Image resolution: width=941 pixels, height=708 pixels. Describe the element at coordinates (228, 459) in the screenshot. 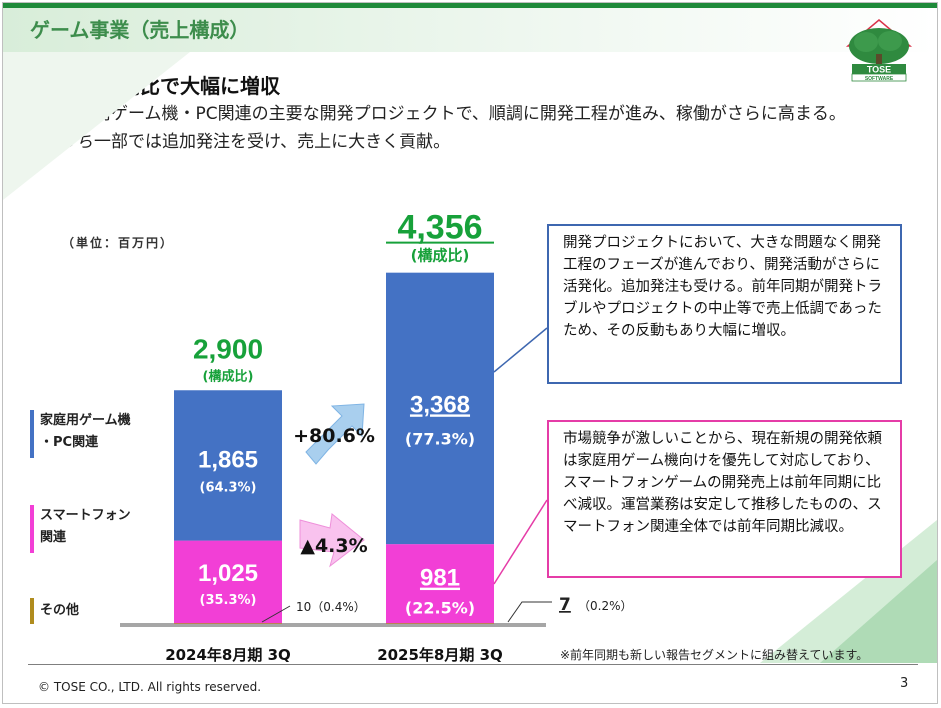

I see `label-console-value-0: 1,865` at that location.